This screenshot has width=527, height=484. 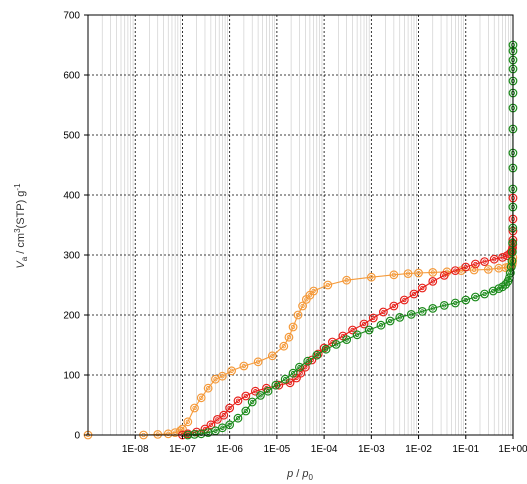 I want to click on y-axis-label-unit: / cm, so click(x=21, y=245).